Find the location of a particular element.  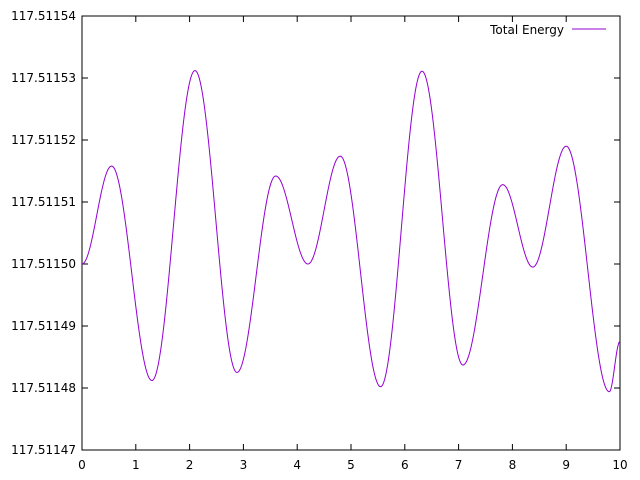

y-tick-label: 117.51150 is located at coordinates (43, 264).